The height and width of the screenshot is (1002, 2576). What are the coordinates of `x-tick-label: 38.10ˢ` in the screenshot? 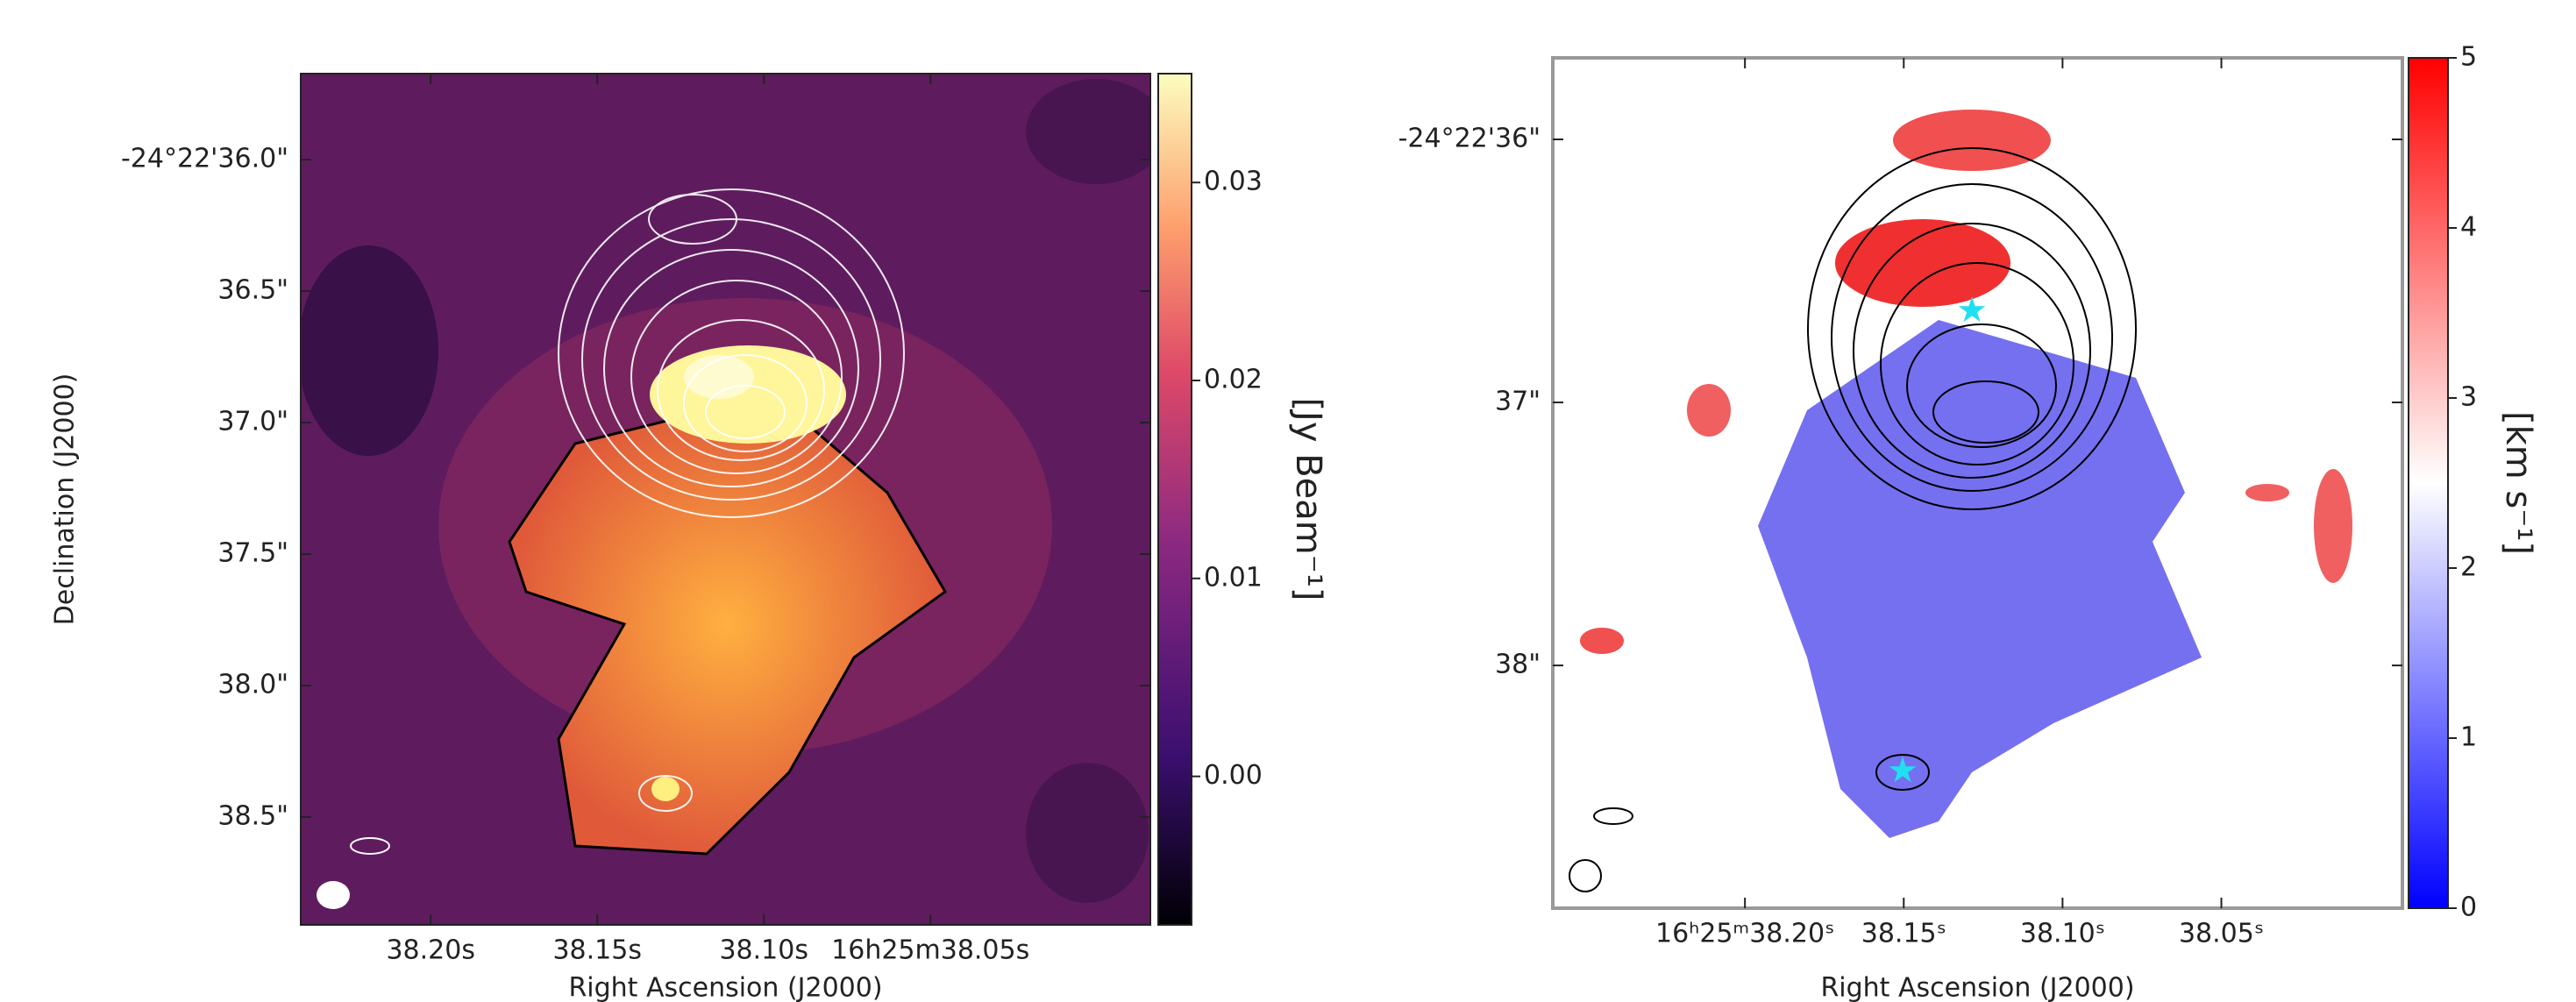 It's located at (2062, 934).